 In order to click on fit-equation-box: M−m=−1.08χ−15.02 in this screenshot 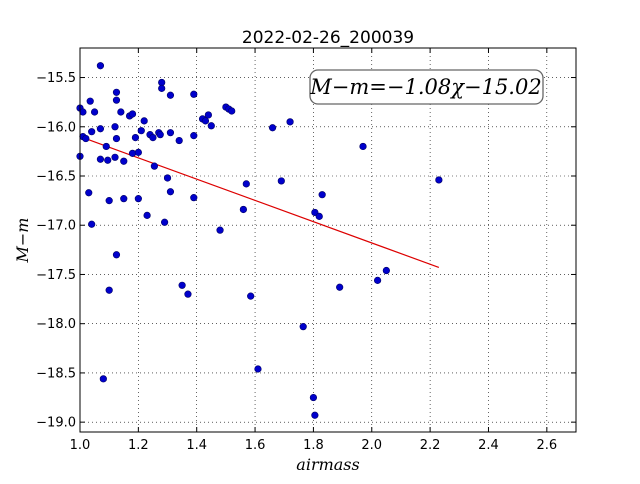, I will do `click(426, 87)`.